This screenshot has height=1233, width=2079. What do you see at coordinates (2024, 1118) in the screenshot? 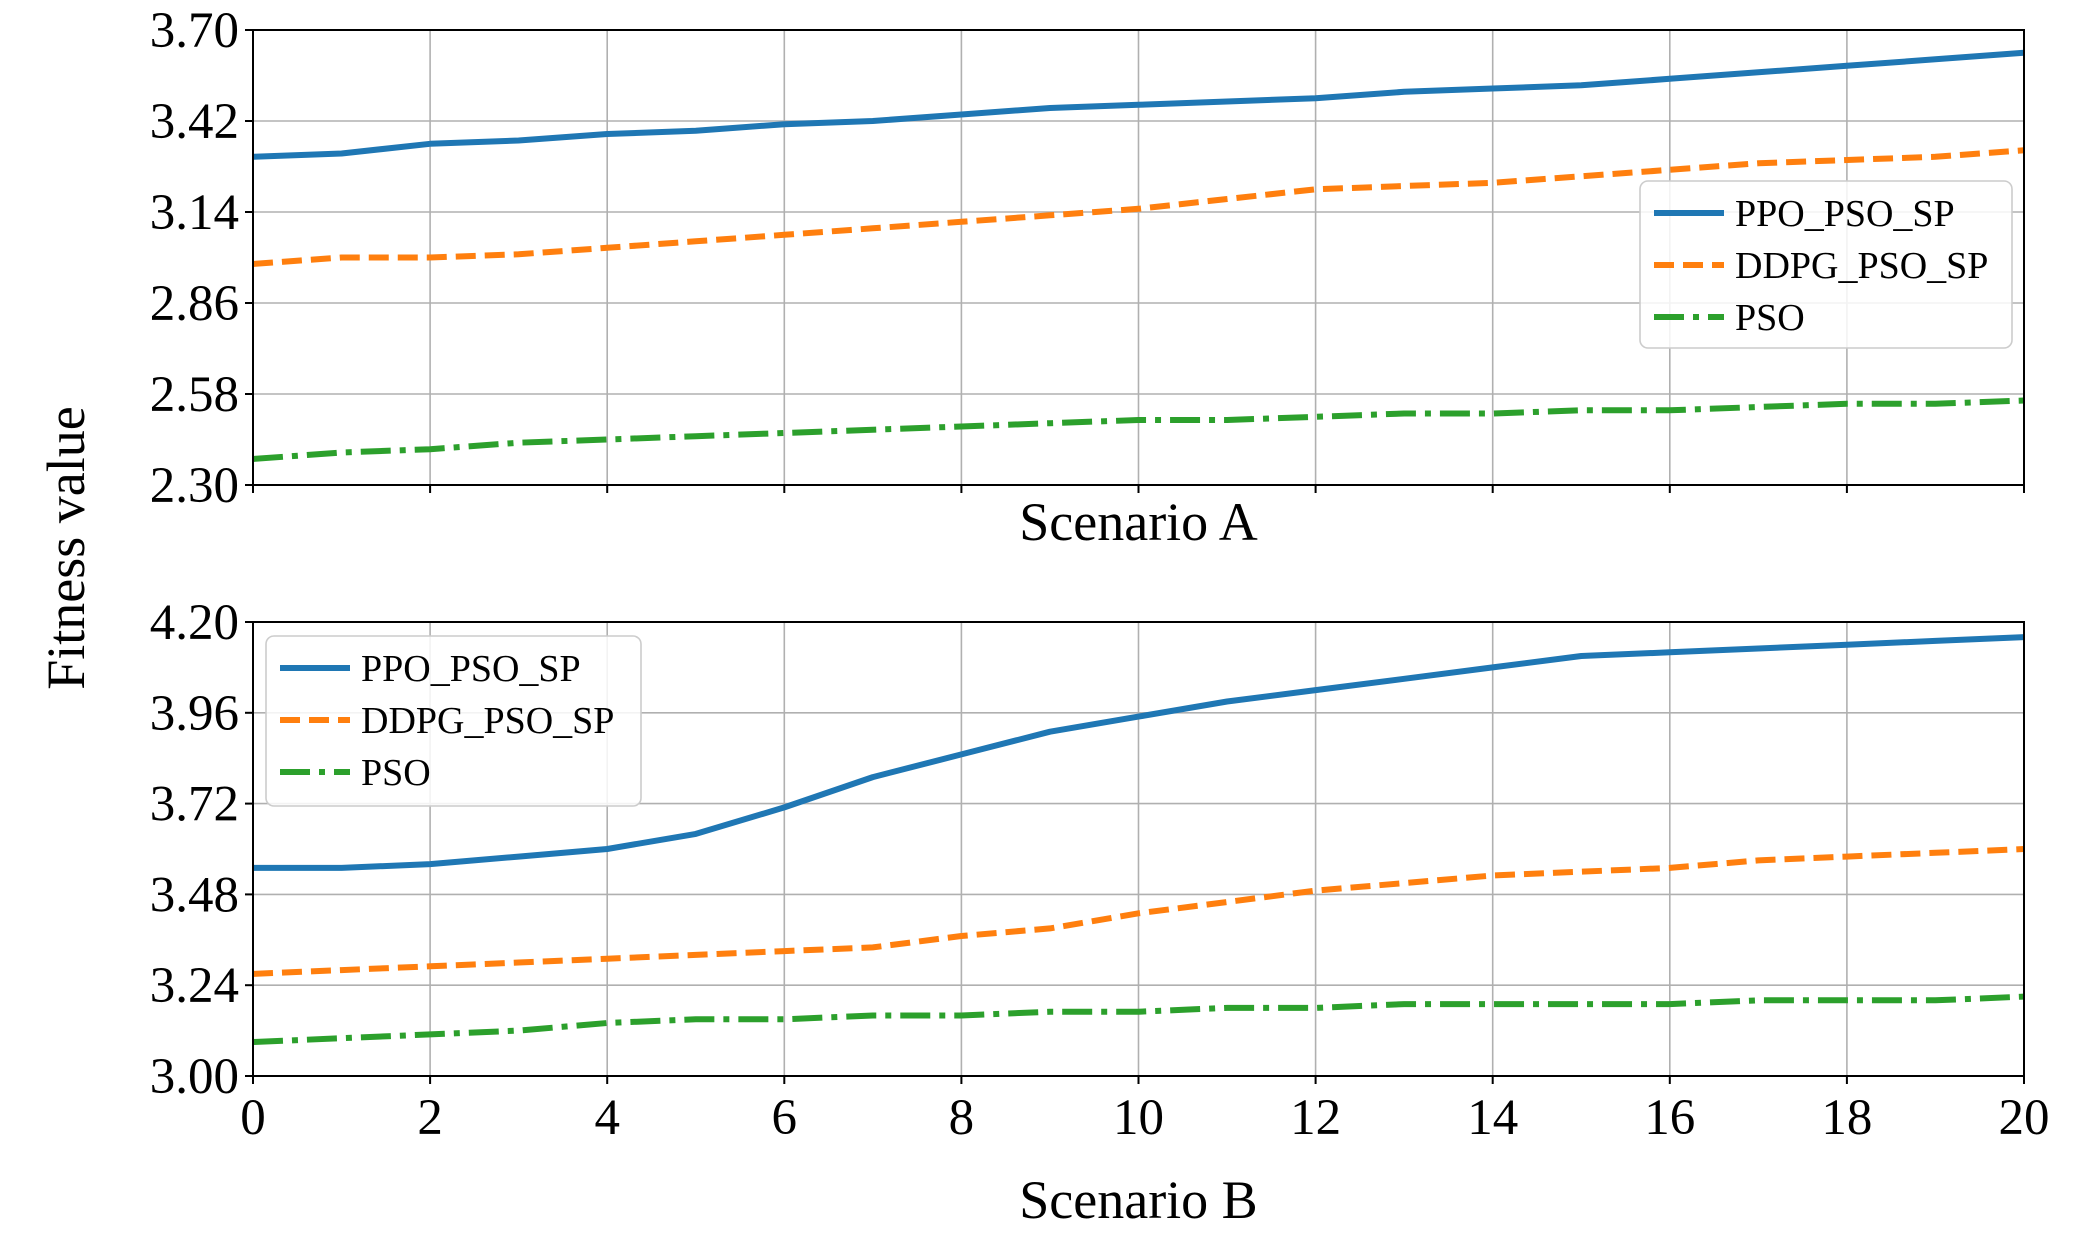
I see `x-tick-label: 20` at bounding box center [2024, 1118].